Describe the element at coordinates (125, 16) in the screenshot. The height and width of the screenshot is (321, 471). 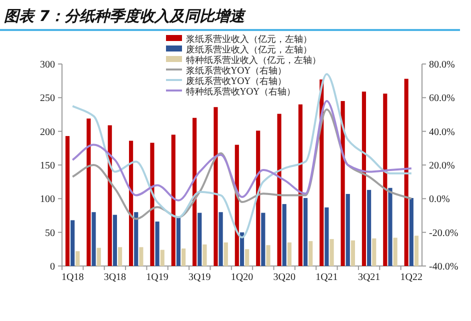
I see `chart-title: 图表 7：分纸种季度收入及同比增速` at that location.